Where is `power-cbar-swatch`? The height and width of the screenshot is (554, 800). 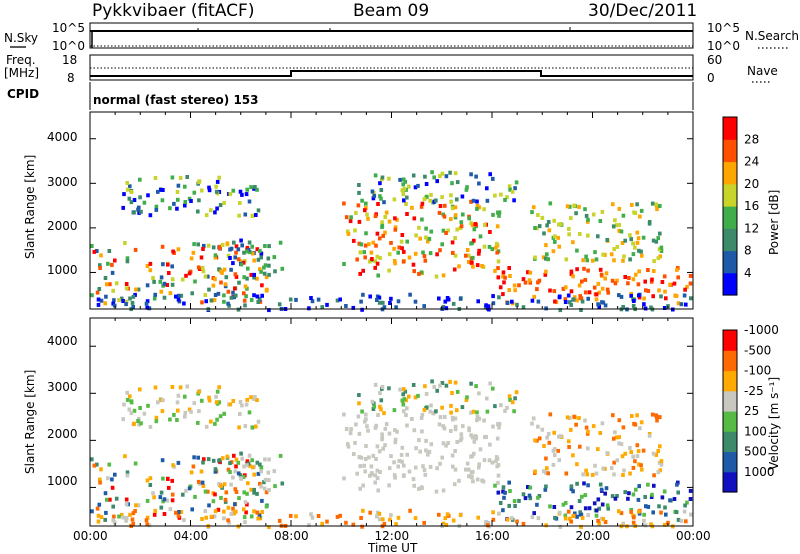 power-cbar-swatch is located at coordinates (730, 195).